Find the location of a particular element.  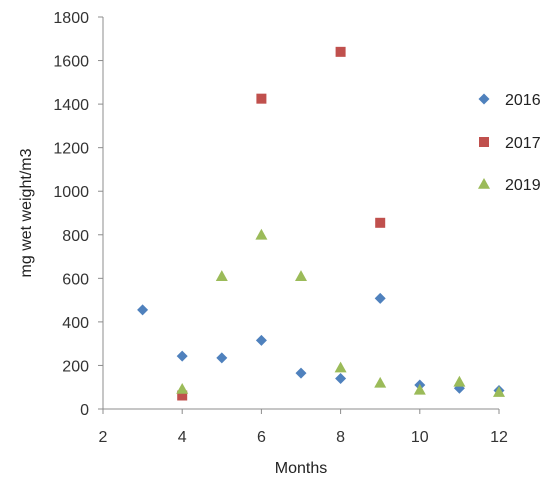

legend-item-2017: 2017 is located at coordinates (510, 143).